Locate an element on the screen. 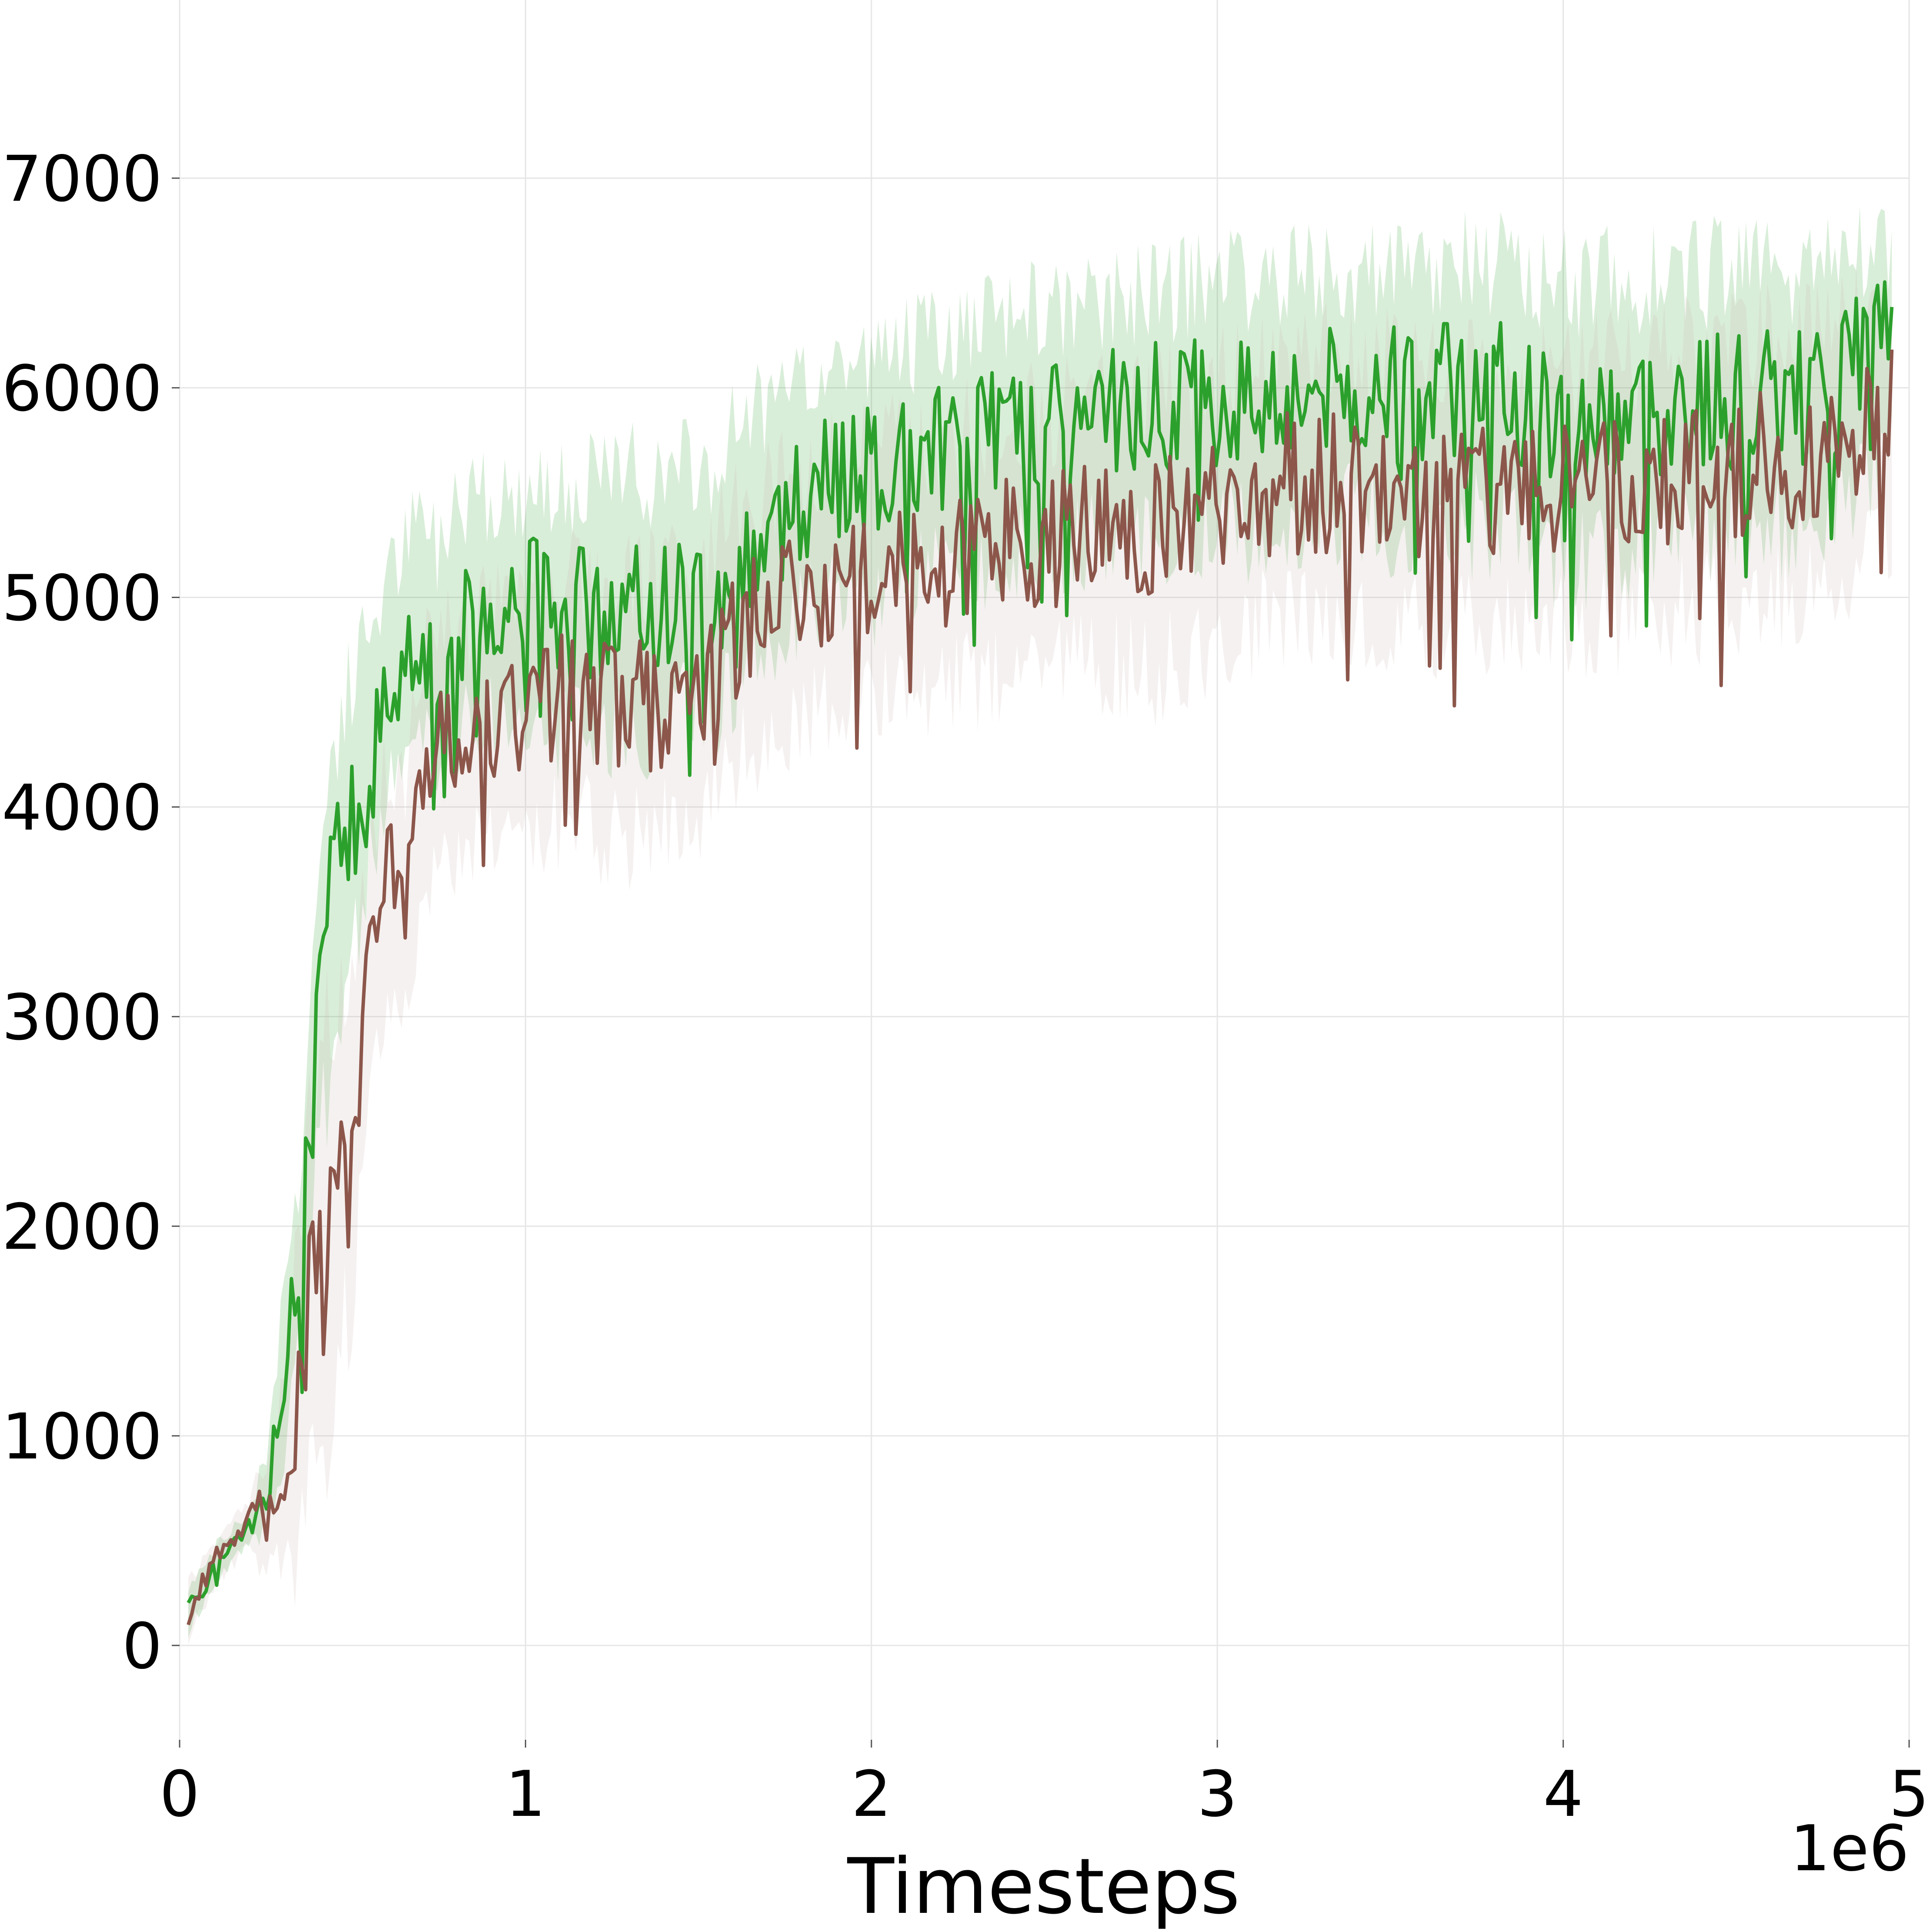 This screenshot has height=1932, width=1930. y-tick-label: 4000 is located at coordinates (82, 808).